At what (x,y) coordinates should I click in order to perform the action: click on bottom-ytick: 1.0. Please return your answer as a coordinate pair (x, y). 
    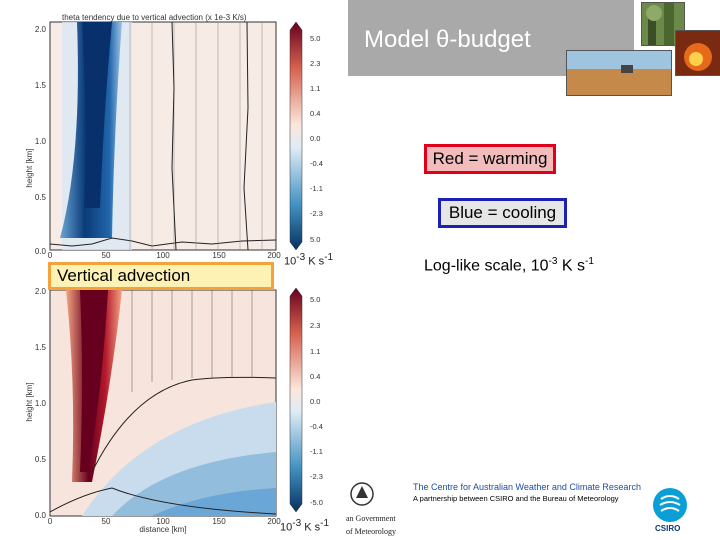
    Looking at the image, I should click on (41, 403).